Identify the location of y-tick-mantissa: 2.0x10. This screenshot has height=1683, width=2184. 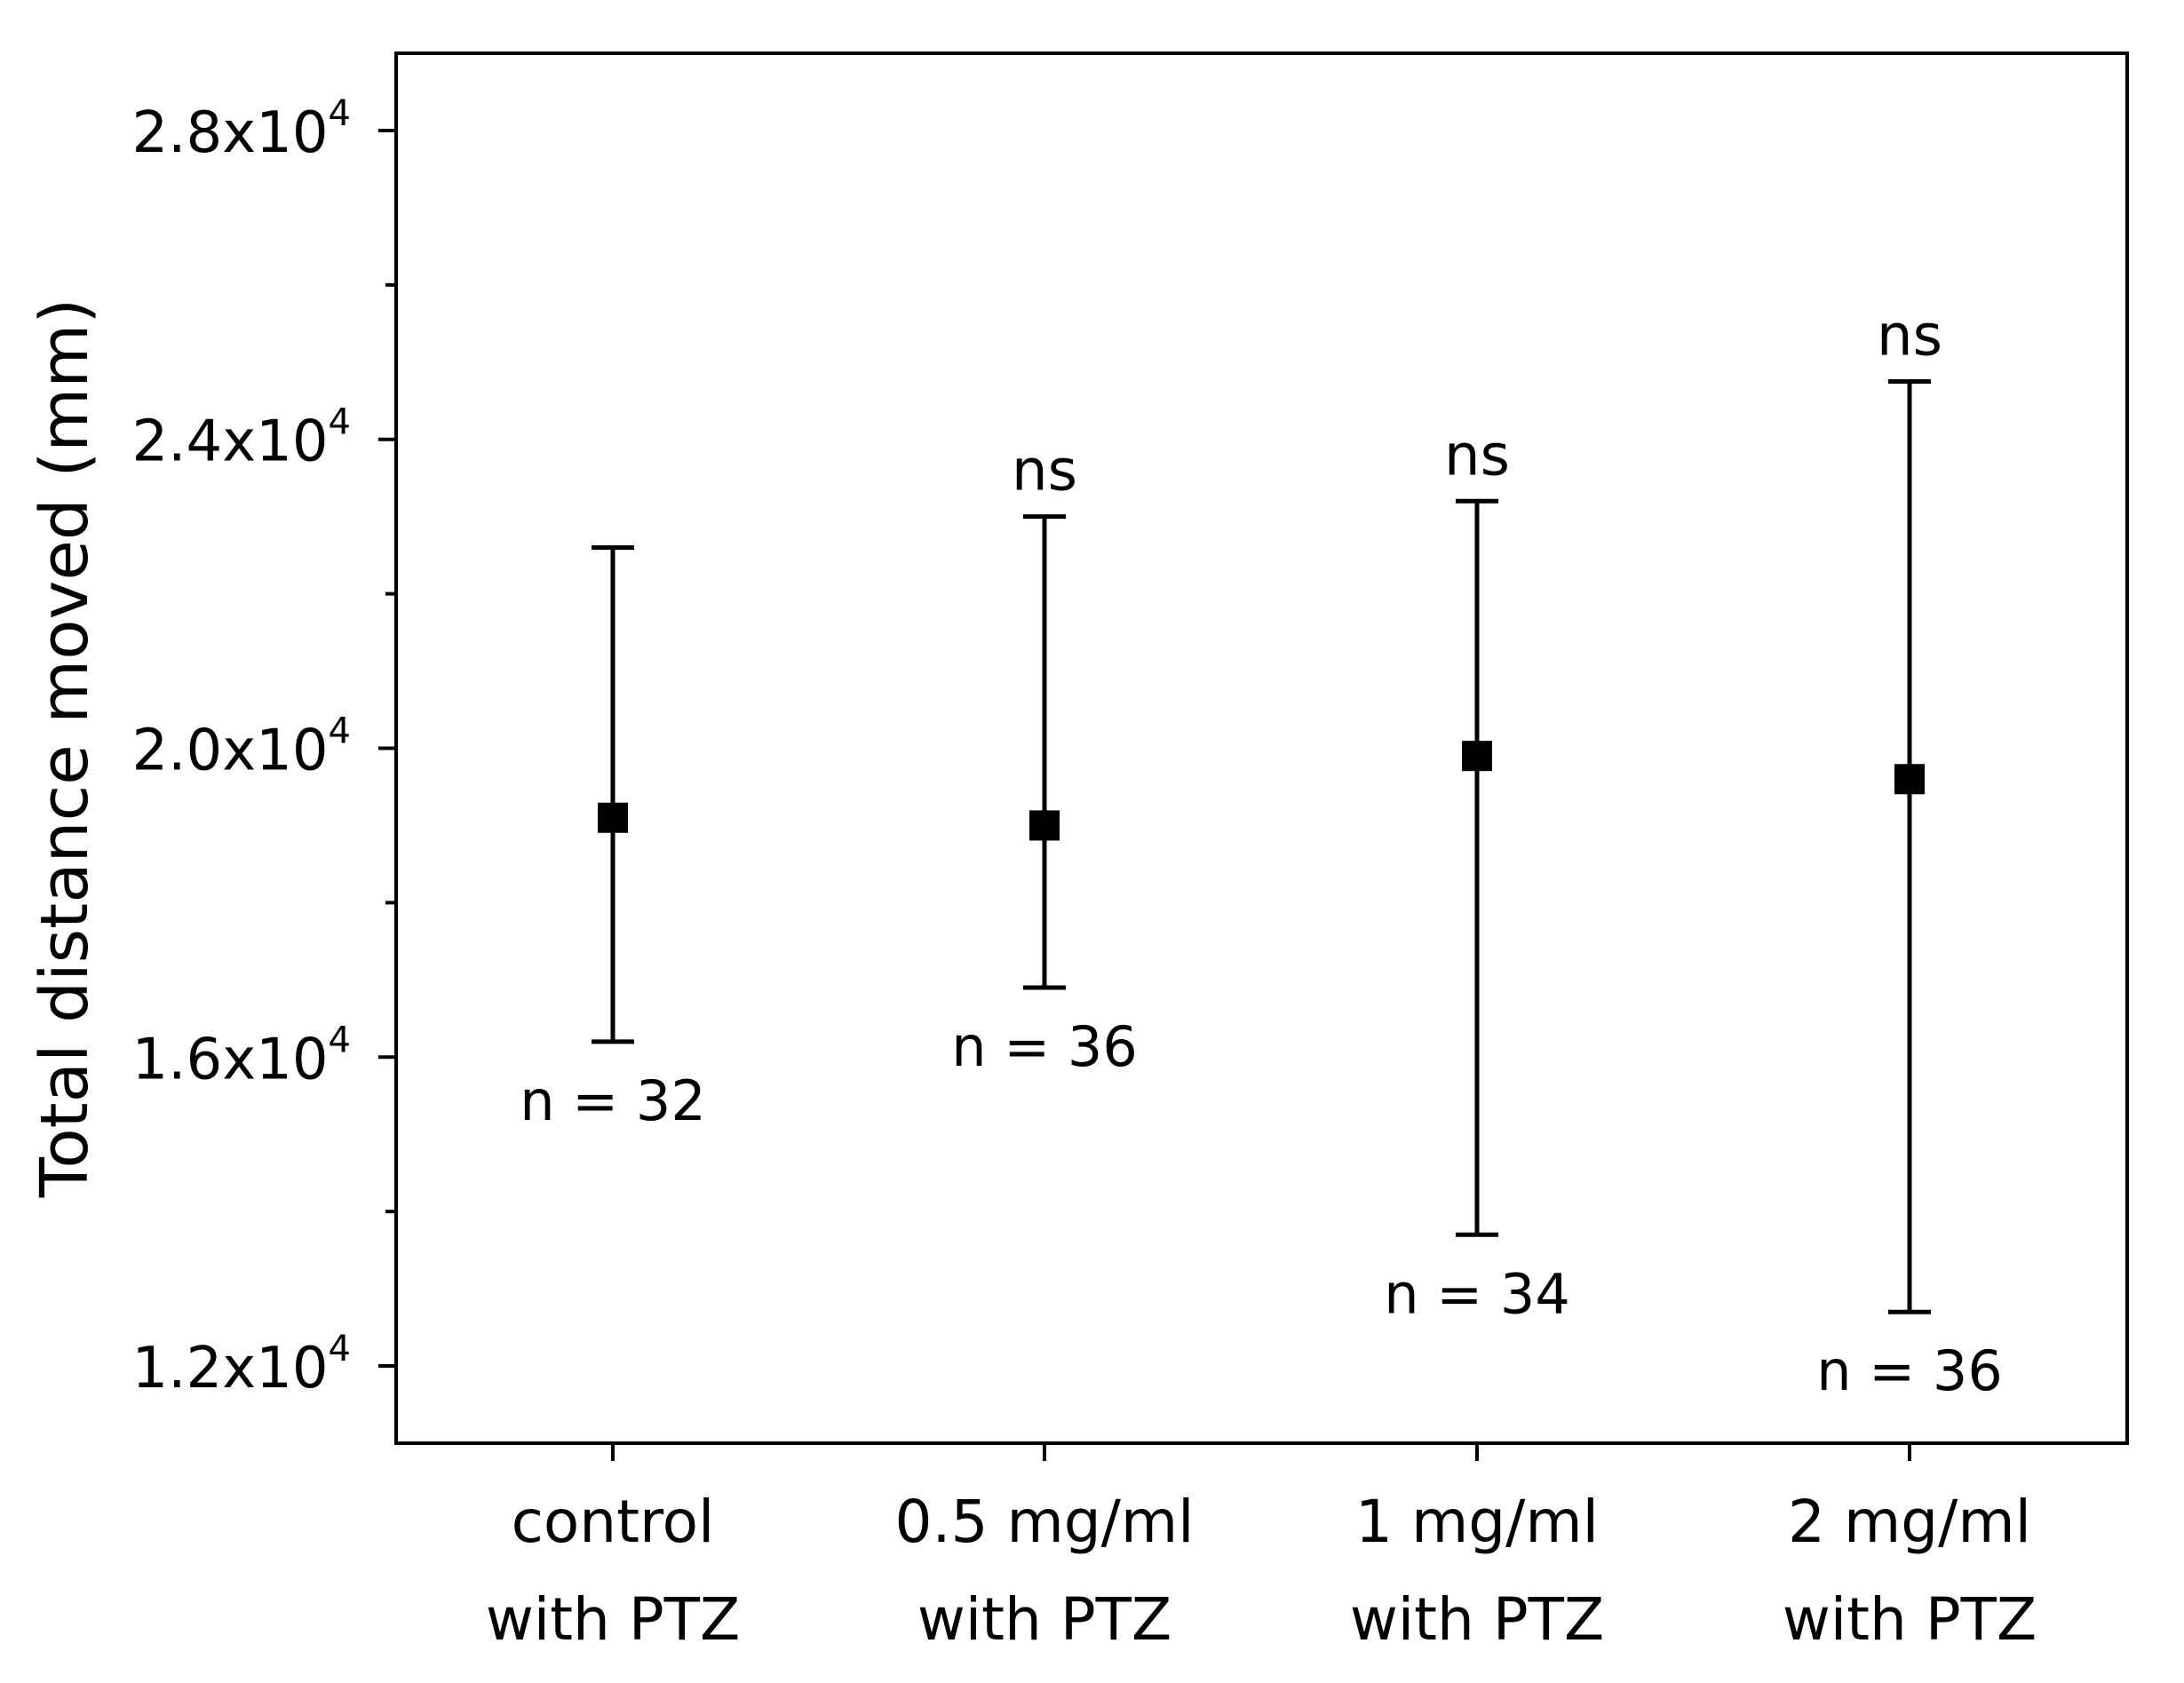
(229, 751).